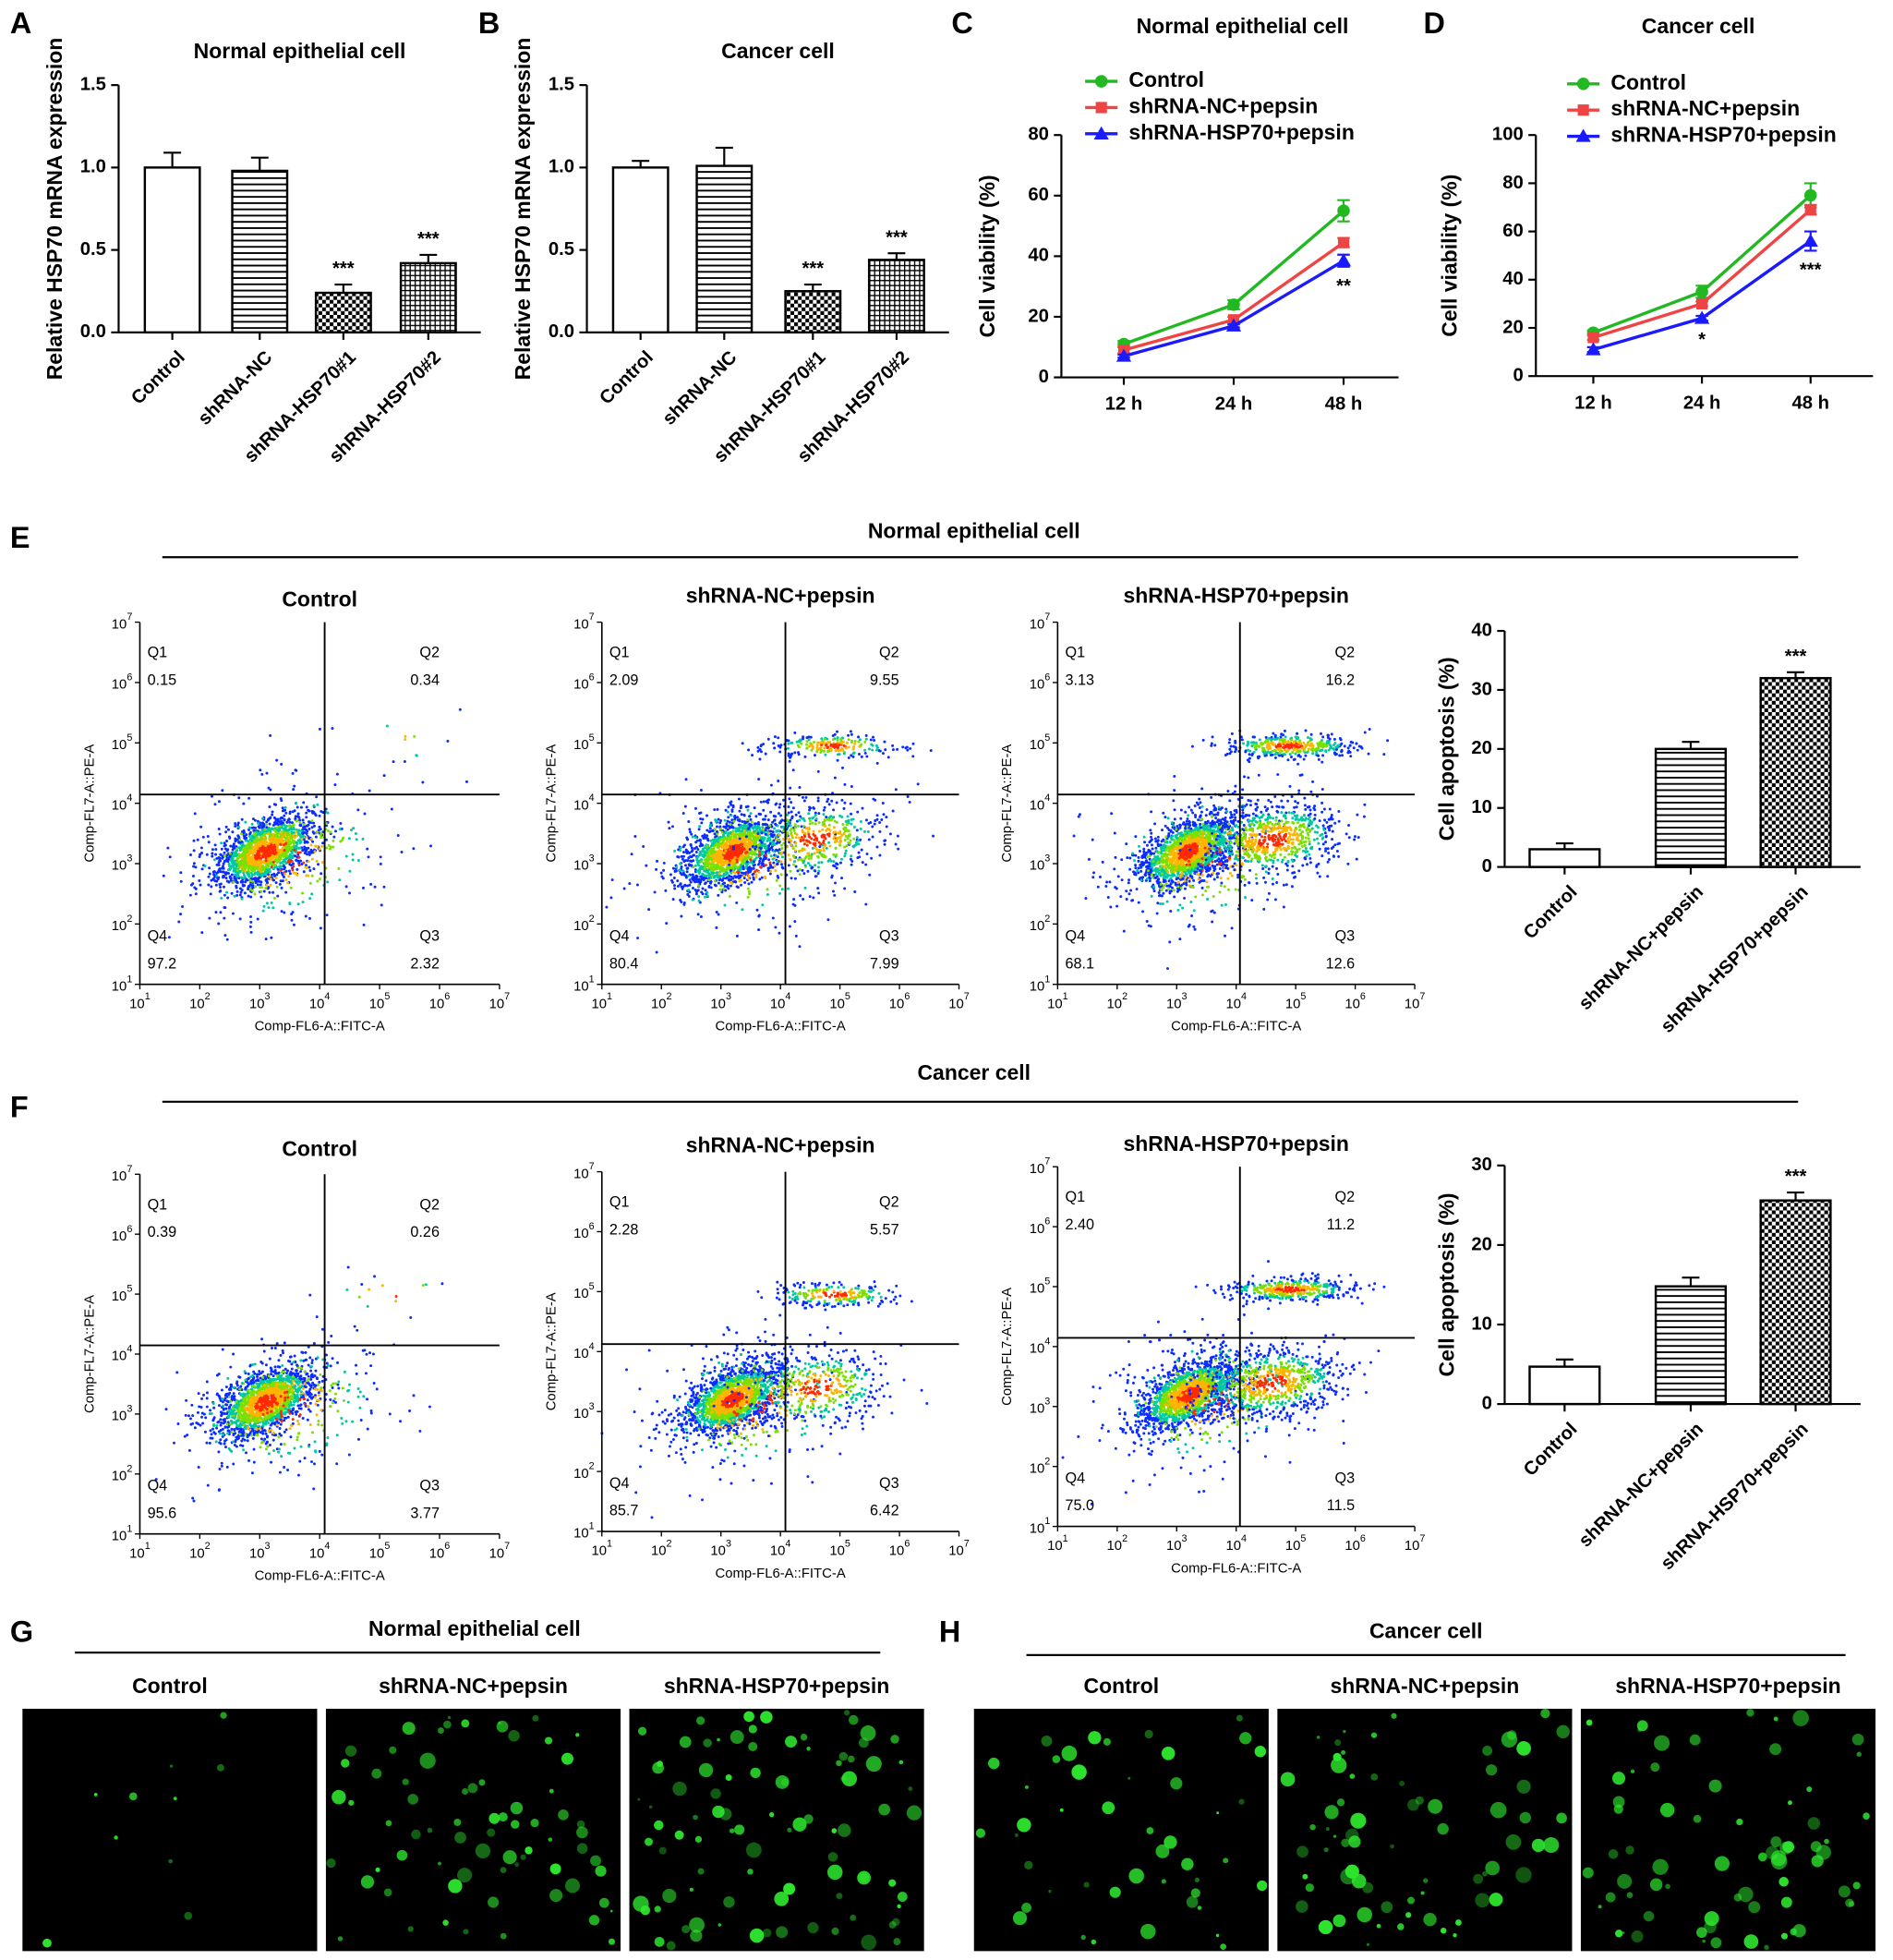 The height and width of the screenshot is (1960, 1893). Describe the element at coordinates (778, 51) in the screenshot. I see `chart-title: Cancer cell` at that location.